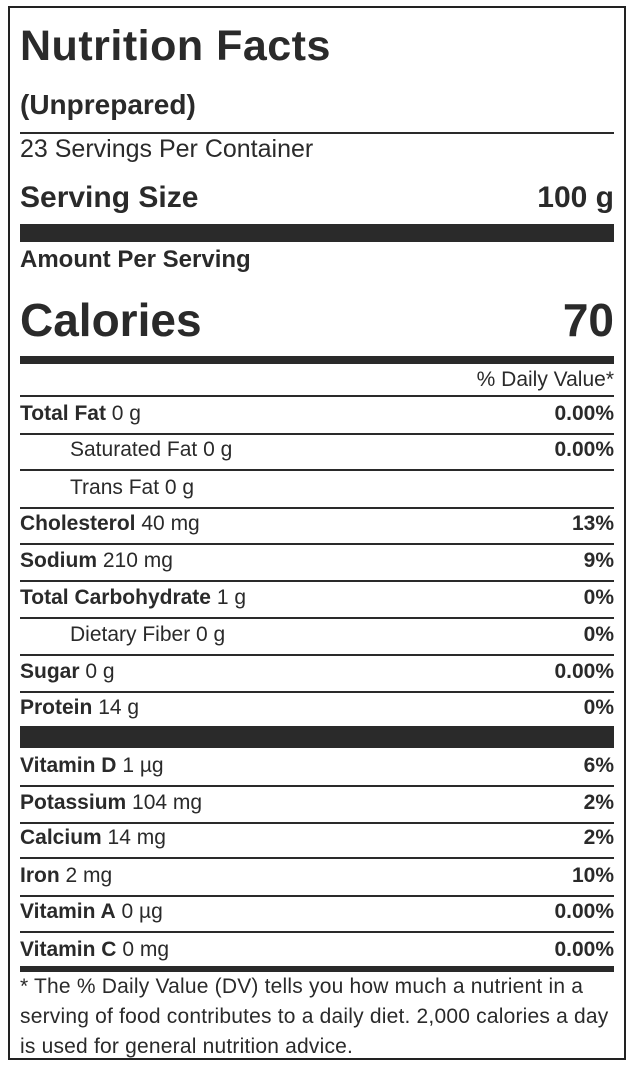 This screenshot has width=642, height=1070. What do you see at coordinates (61, 837) in the screenshot?
I see `nutrient-name: Calcium` at bounding box center [61, 837].